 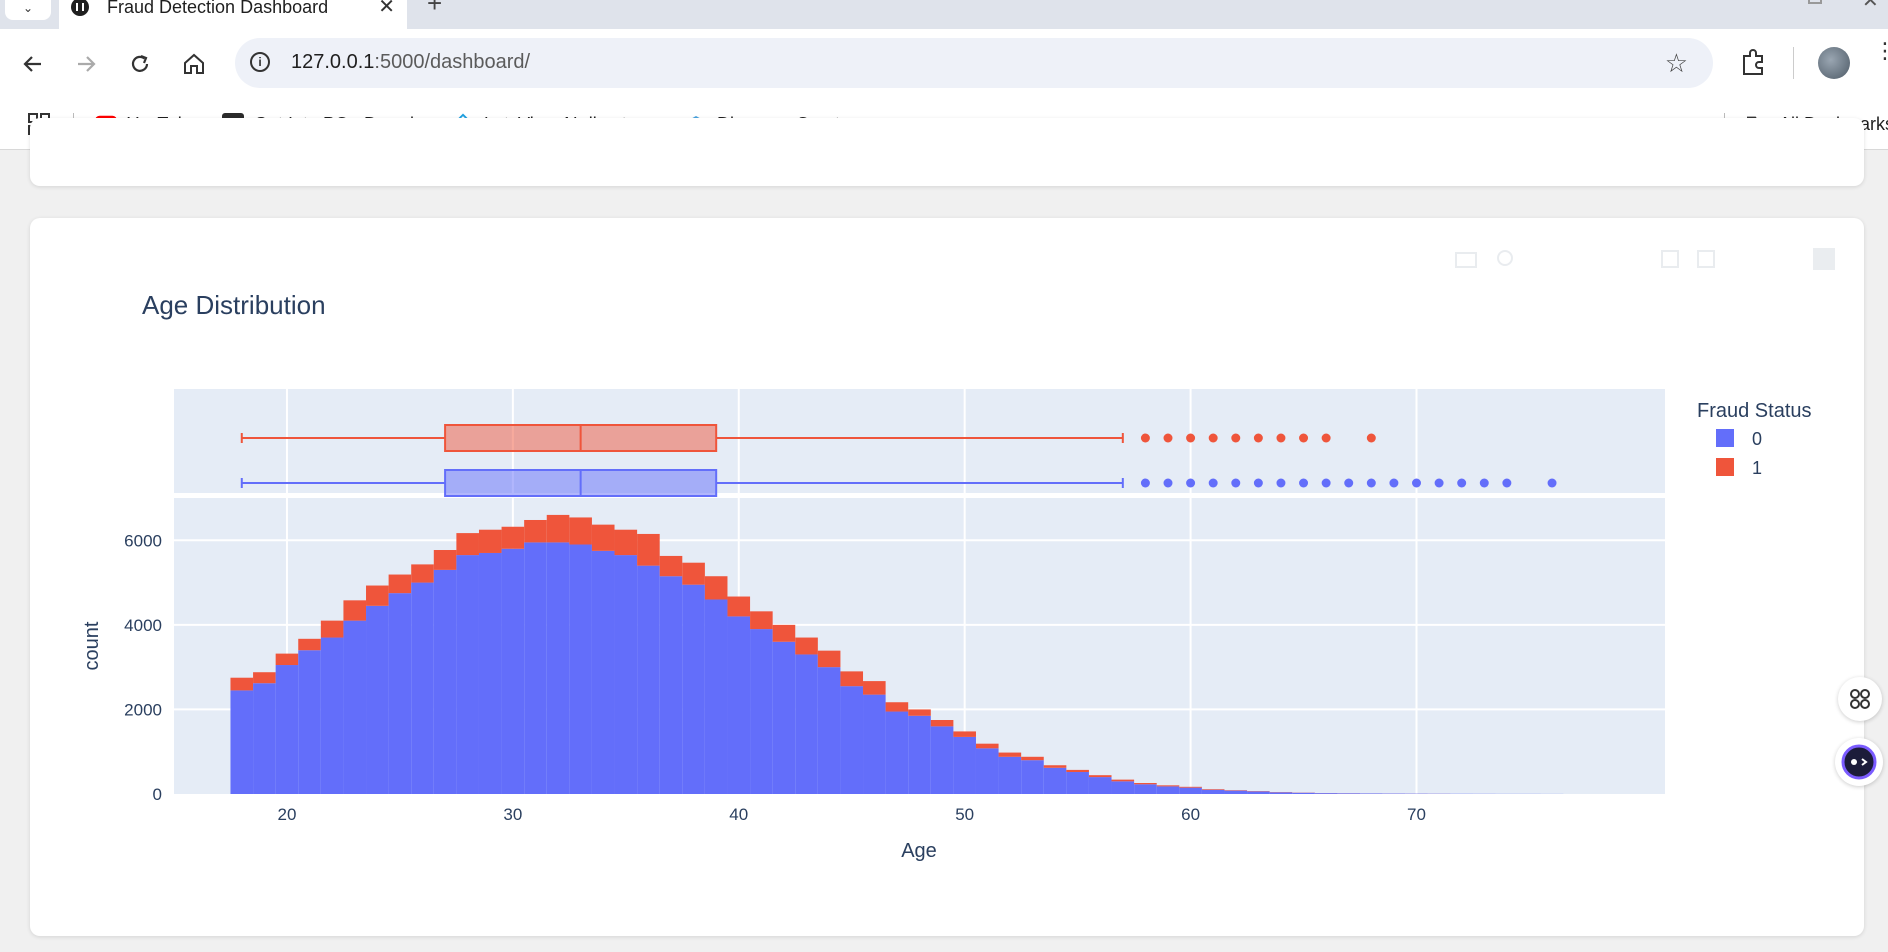 What do you see at coordinates (435, 9) in the screenshot?
I see `new-tab-icon: +` at bounding box center [435, 9].